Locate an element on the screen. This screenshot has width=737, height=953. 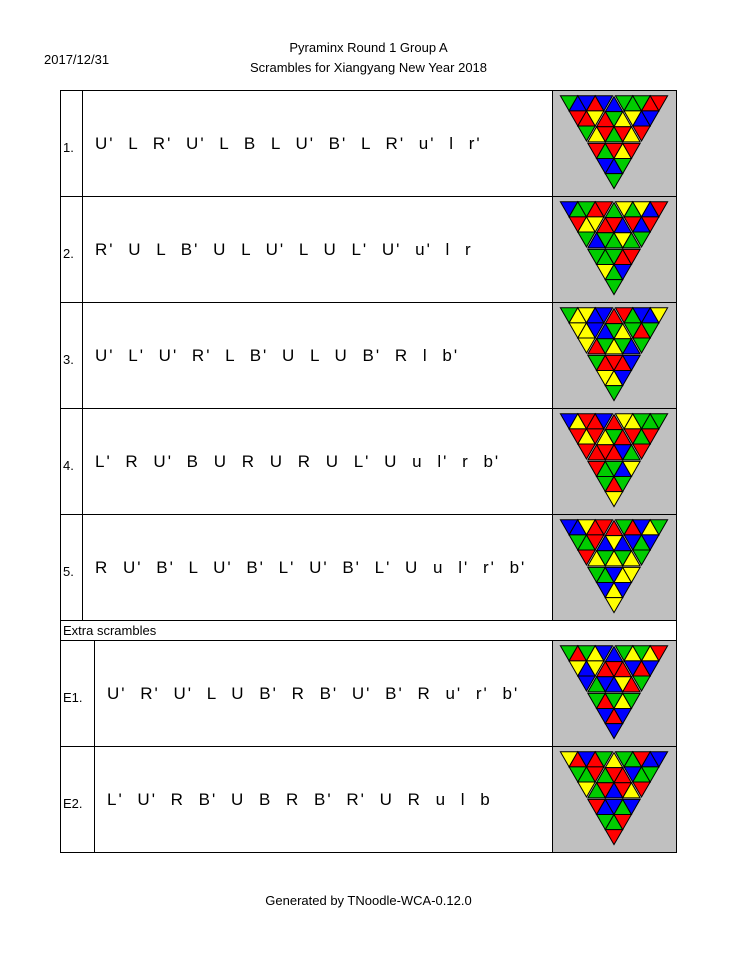
scramble: U' L R' U' L B L U' B' L R' u' l r' is located at coordinates (317, 143).